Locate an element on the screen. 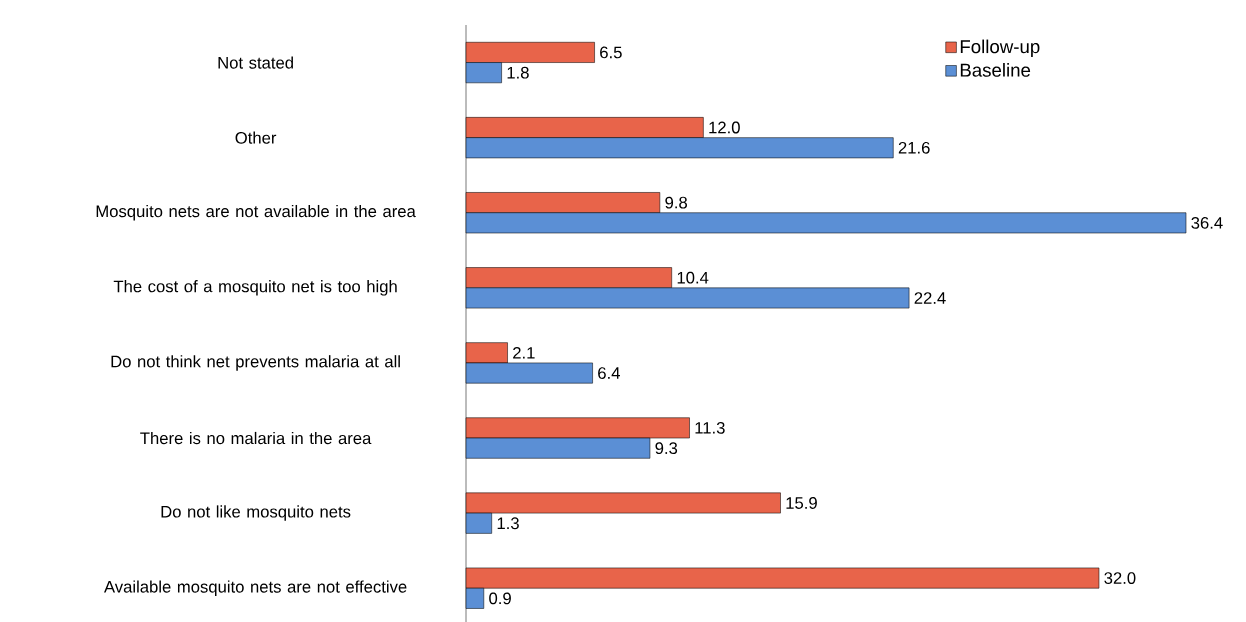 This screenshot has height=622, width=1246. y-tick-label: There is no malaria in the area is located at coordinates (256, 438).